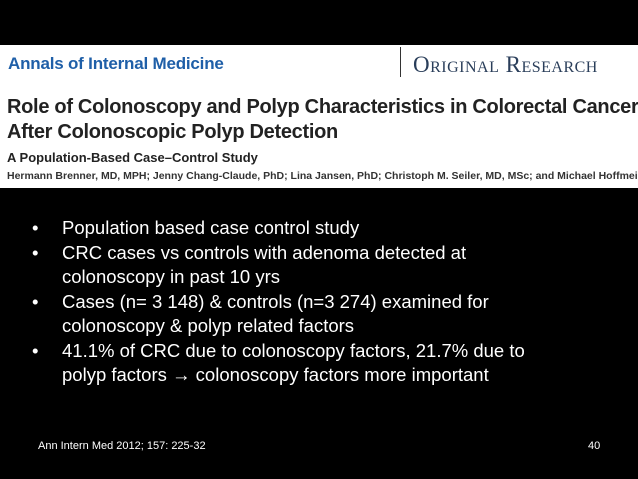  What do you see at coordinates (171, 276) in the screenshot?
I see `bullet-line: colonoscopy in past 10 yrs` at bounding box center [171, 276].